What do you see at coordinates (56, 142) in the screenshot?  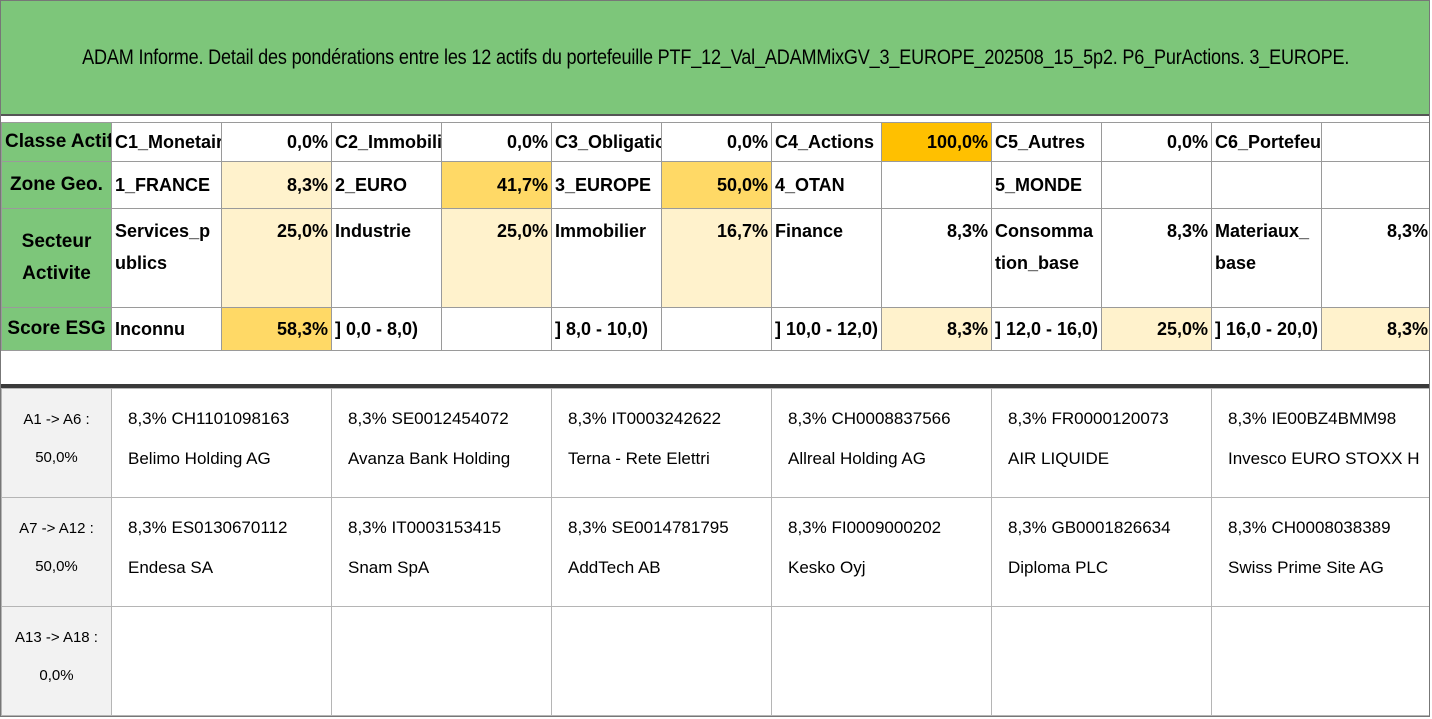 I see `param-header: Classe Actif` at bounding box center [56, 142].